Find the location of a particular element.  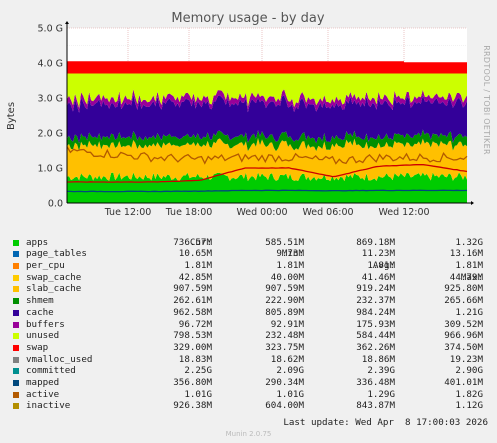

legend-min: 2.09G is located at coordinates (290, 371).